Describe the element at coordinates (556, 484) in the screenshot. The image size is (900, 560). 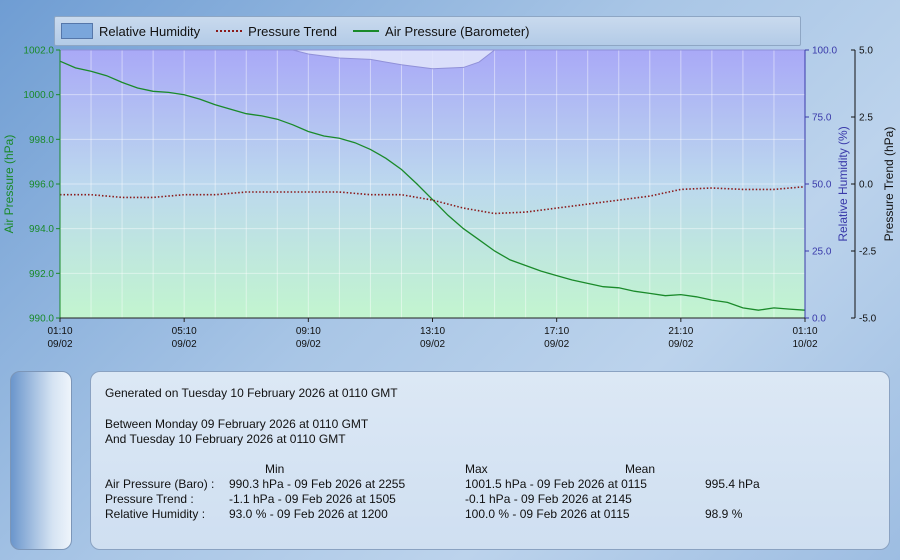
I see `row-max-pressure: 1001.5 hPa - 09 Feb 2026 at 0115` at that location.